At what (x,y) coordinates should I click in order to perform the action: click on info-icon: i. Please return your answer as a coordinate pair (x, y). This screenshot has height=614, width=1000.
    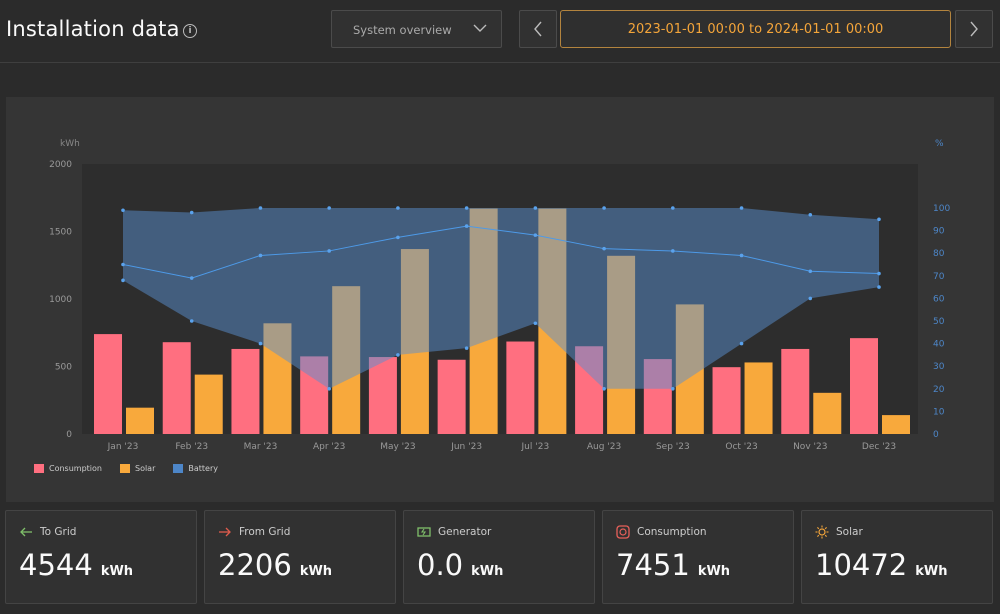
    Looking at the image, I should click on (190, 31).